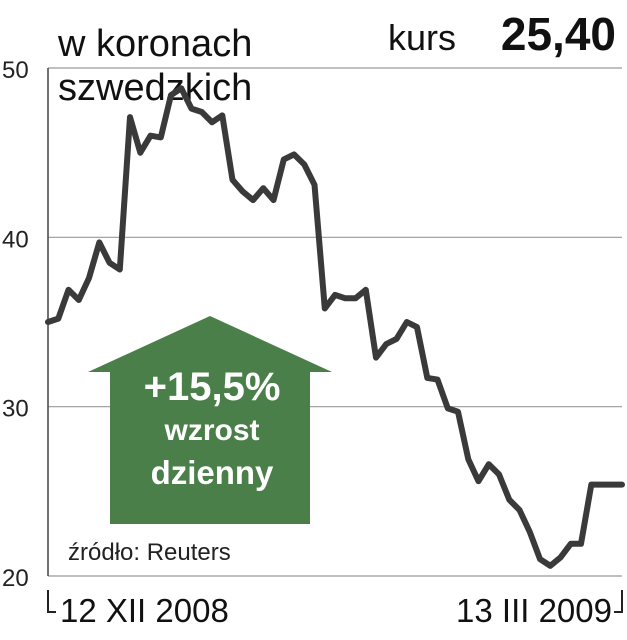  What do you see at coordinates (422, 37) in the screenshot?
I see `price-label: kurs` at bounding box center [422, 37].